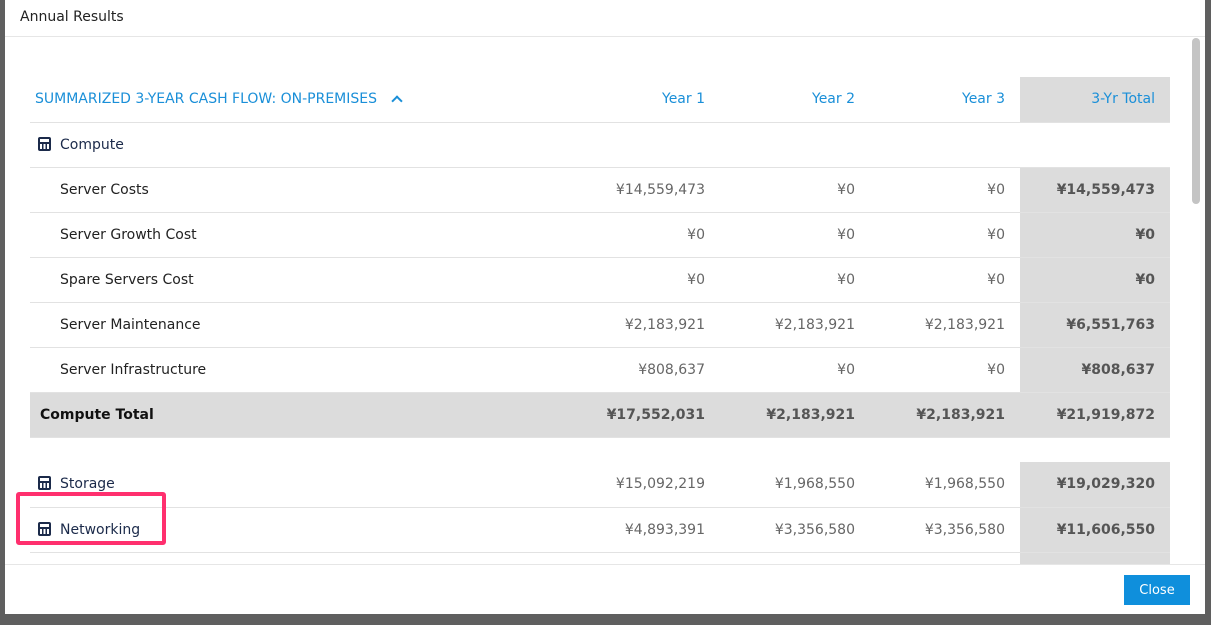 The width and height of the screenshot is (1211, 625). What do you see at coordinates (1196, 121) in the screenshot?
I see `scrollbar` at bounding box center [1196, 121].